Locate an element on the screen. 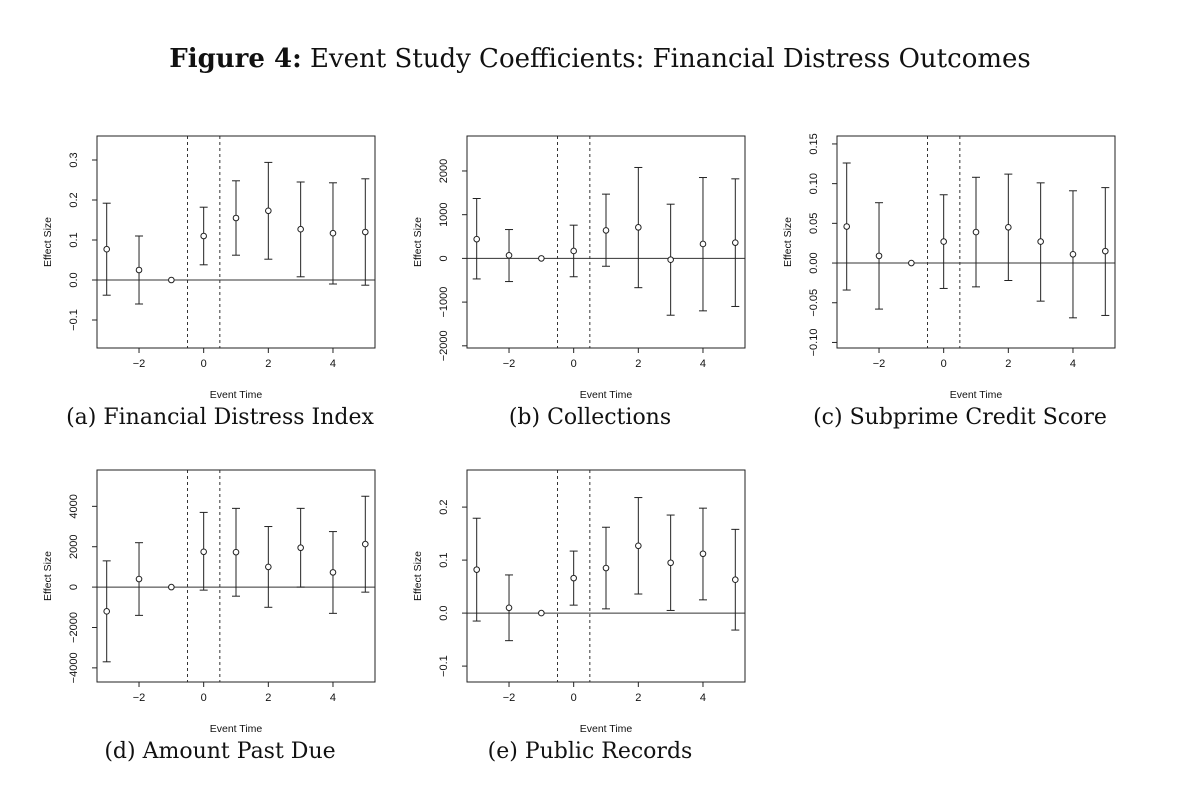 The height and width of the screenshot is (805, 1200). y-tick-label: −1000 is located at coordinates (444, 302).